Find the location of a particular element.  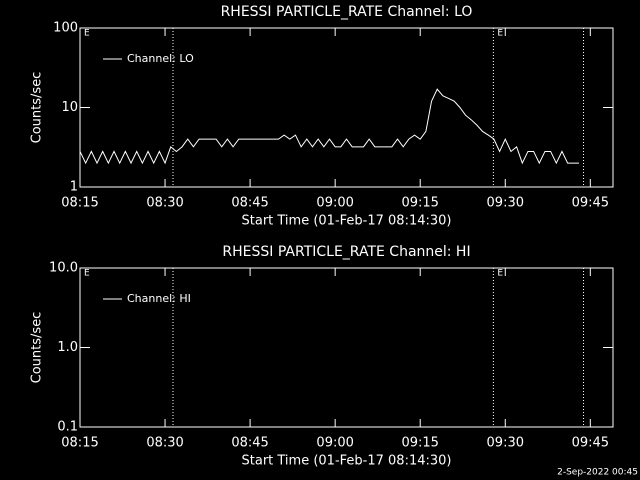

y-tick-label: 1 is located at coordinates (74, 187).